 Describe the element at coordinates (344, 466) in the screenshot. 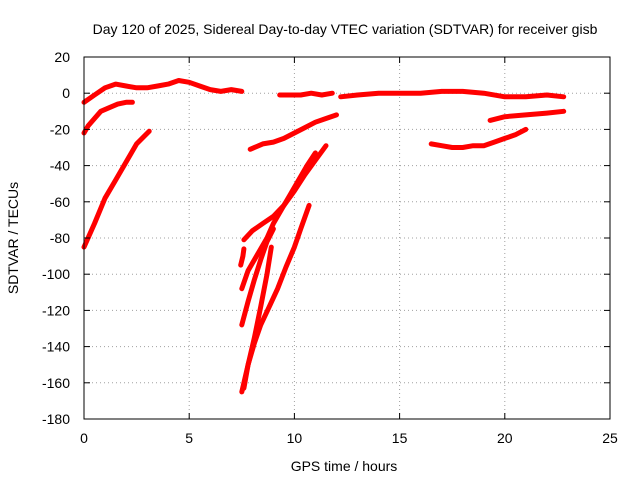

I see `x-axis-label: GPS time / hours` at that location.